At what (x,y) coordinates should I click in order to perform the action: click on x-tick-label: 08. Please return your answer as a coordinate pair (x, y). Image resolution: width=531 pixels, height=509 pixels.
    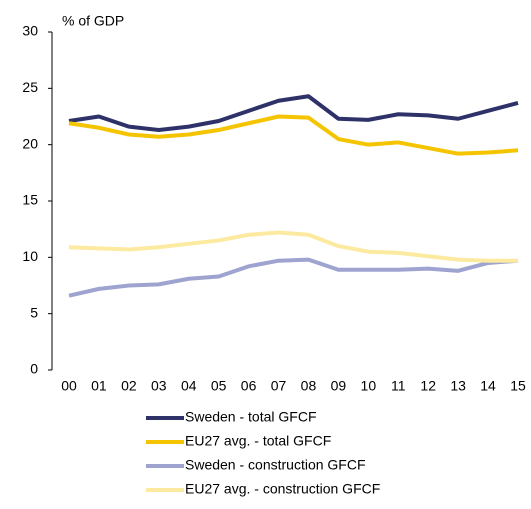
    Looking at the image, I should click on (309, 386).